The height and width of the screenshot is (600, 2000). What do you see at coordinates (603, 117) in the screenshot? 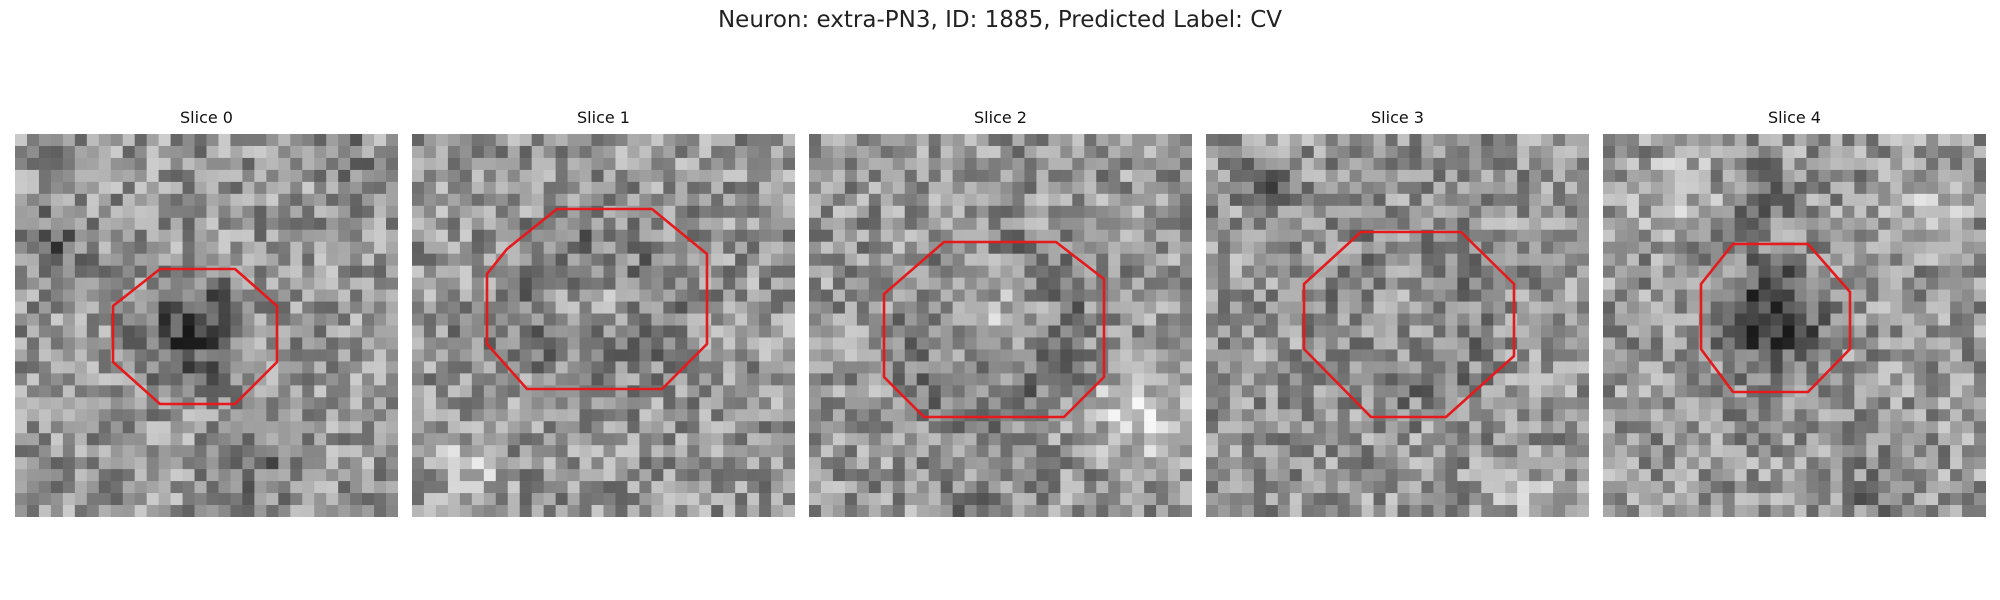
I see `slice-title-1: Slice 1` at bounding box center [603, 117].